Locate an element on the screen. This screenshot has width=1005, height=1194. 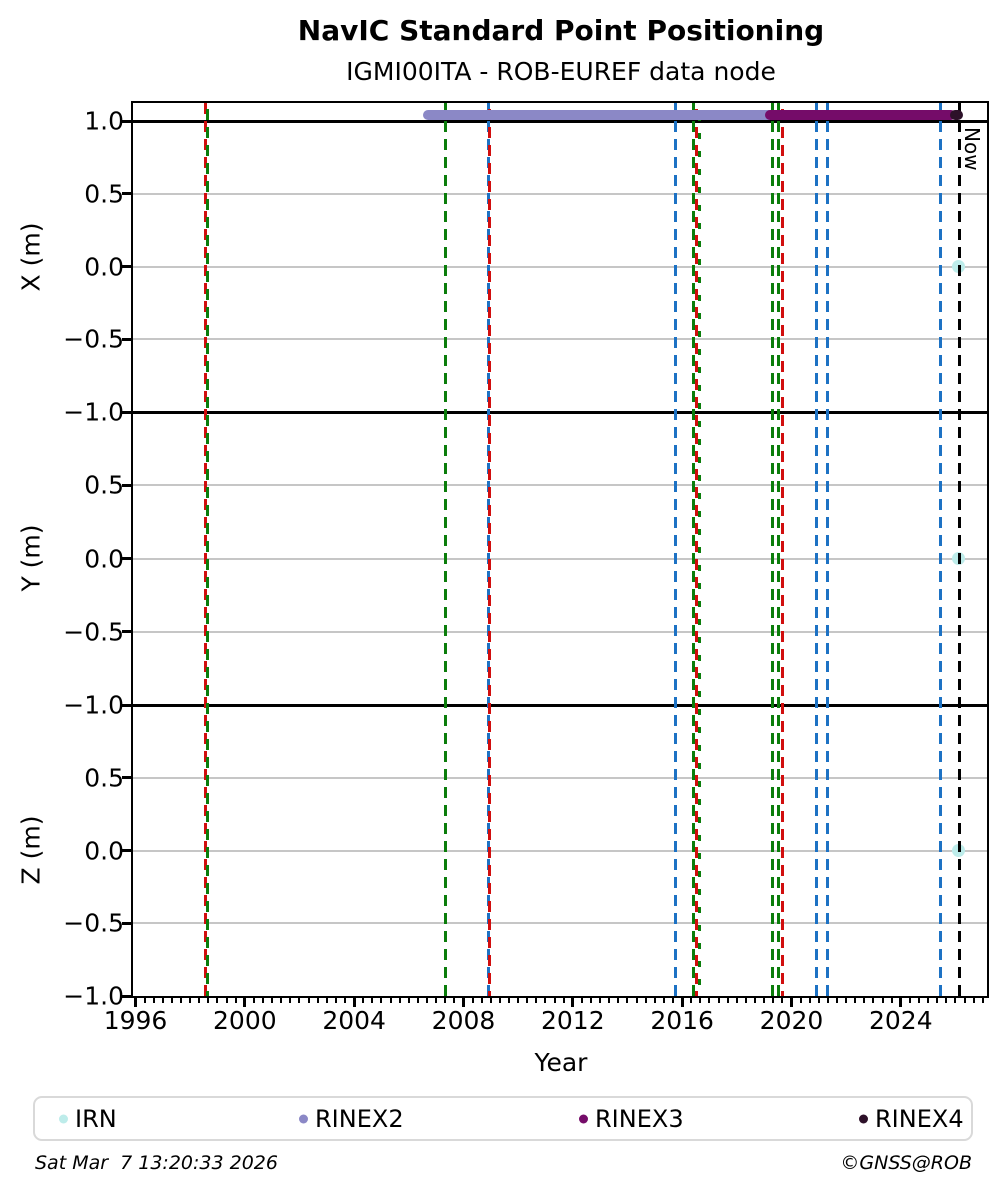
x-tick-label: 1996 is located at coordinates (135, 1020).